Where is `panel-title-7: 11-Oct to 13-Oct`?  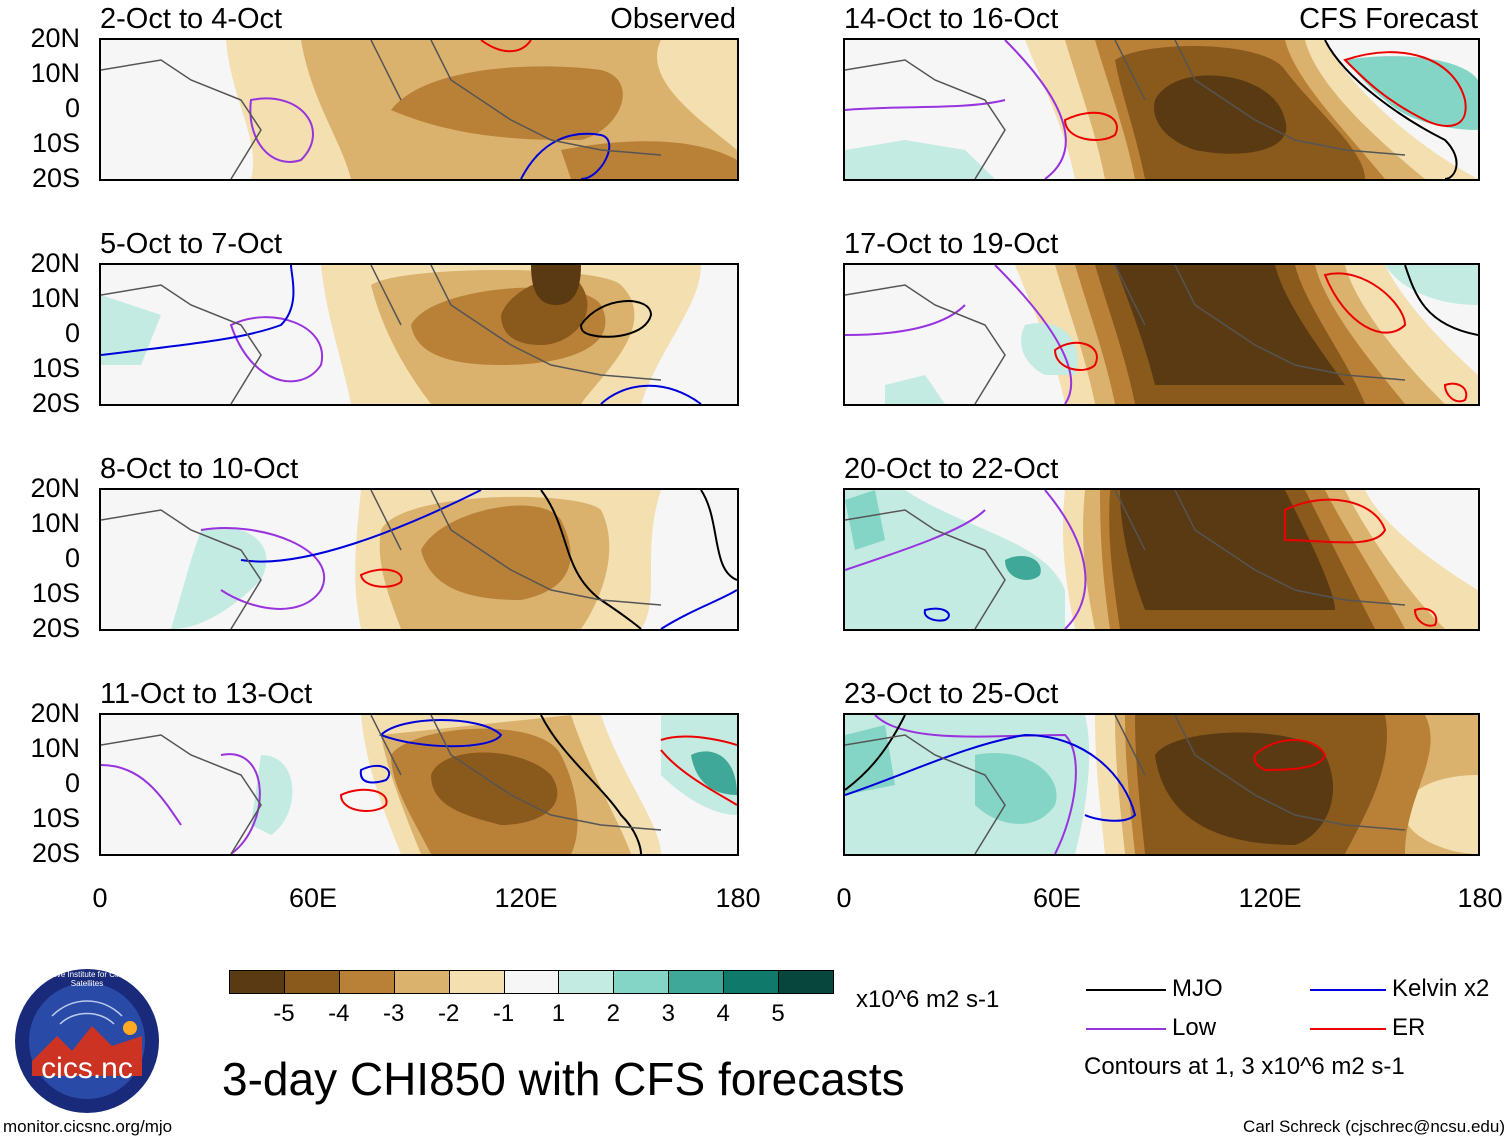
panel-title-7: 11-Oct to 13-Oct is located at coordinates (206, 694).